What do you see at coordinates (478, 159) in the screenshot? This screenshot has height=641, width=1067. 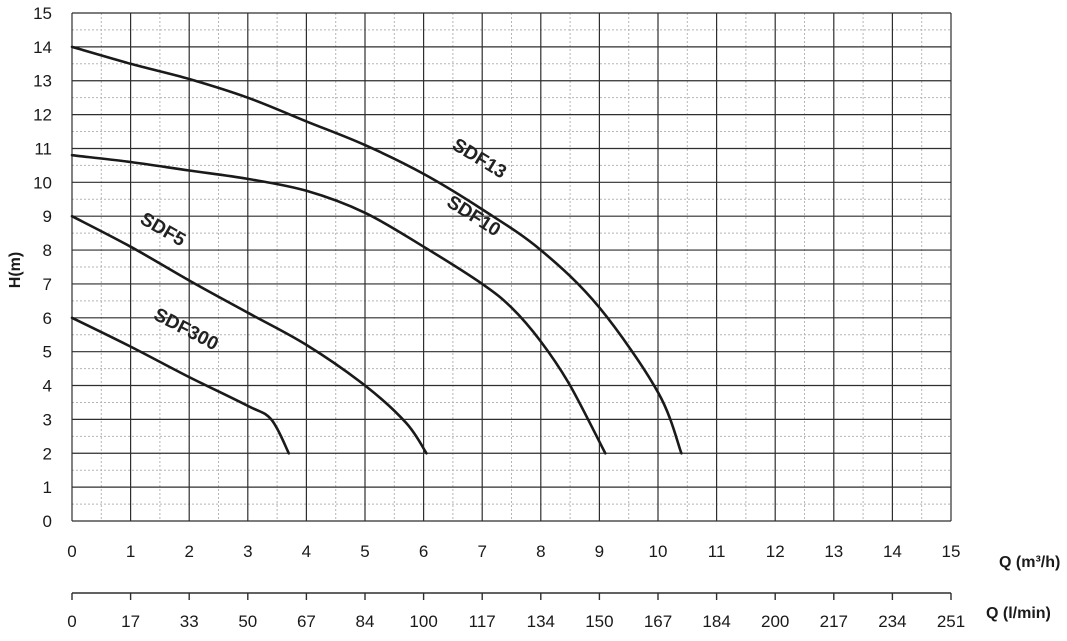 I see `curve-label-sdf13: SDF13` at bounding box center [478, 159].